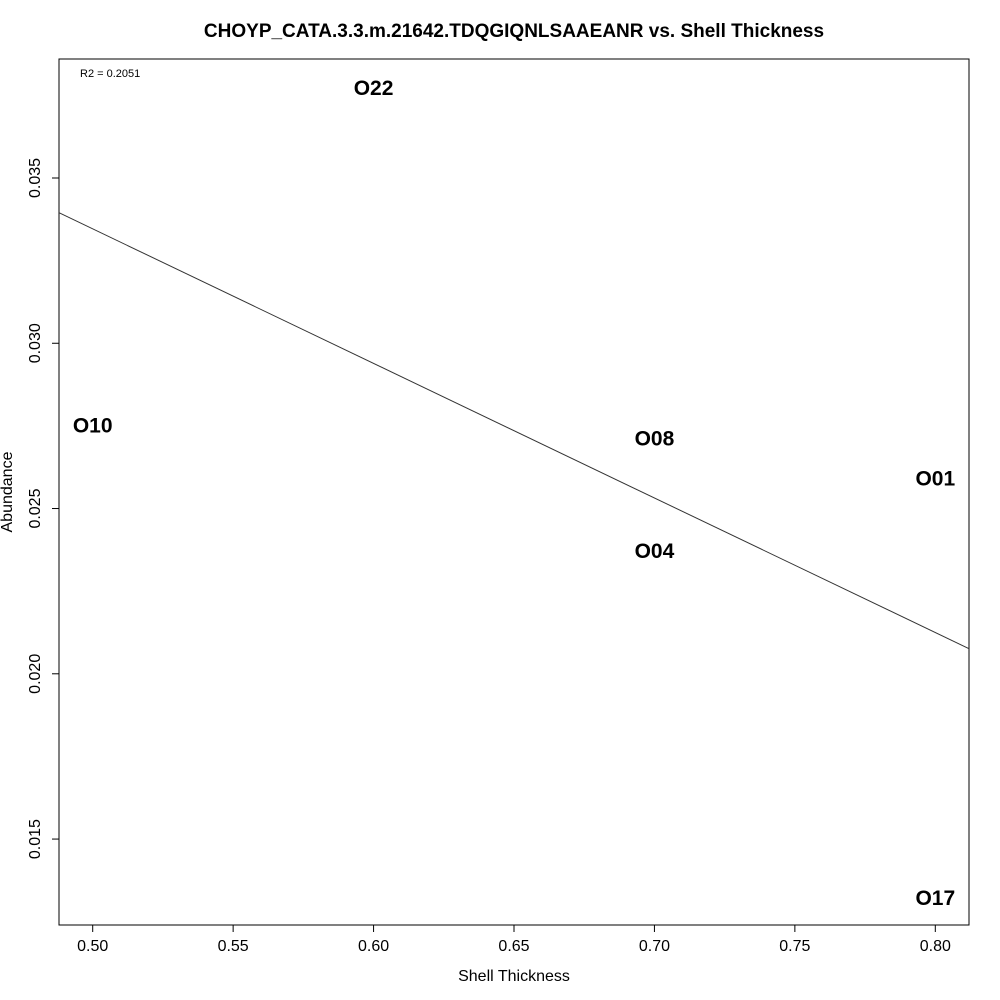 This screenshot has height=1000, width=1000. Describe the element at coordinates (93, 425) in the screenshot. I see `point-label-o10: O10` at that location.